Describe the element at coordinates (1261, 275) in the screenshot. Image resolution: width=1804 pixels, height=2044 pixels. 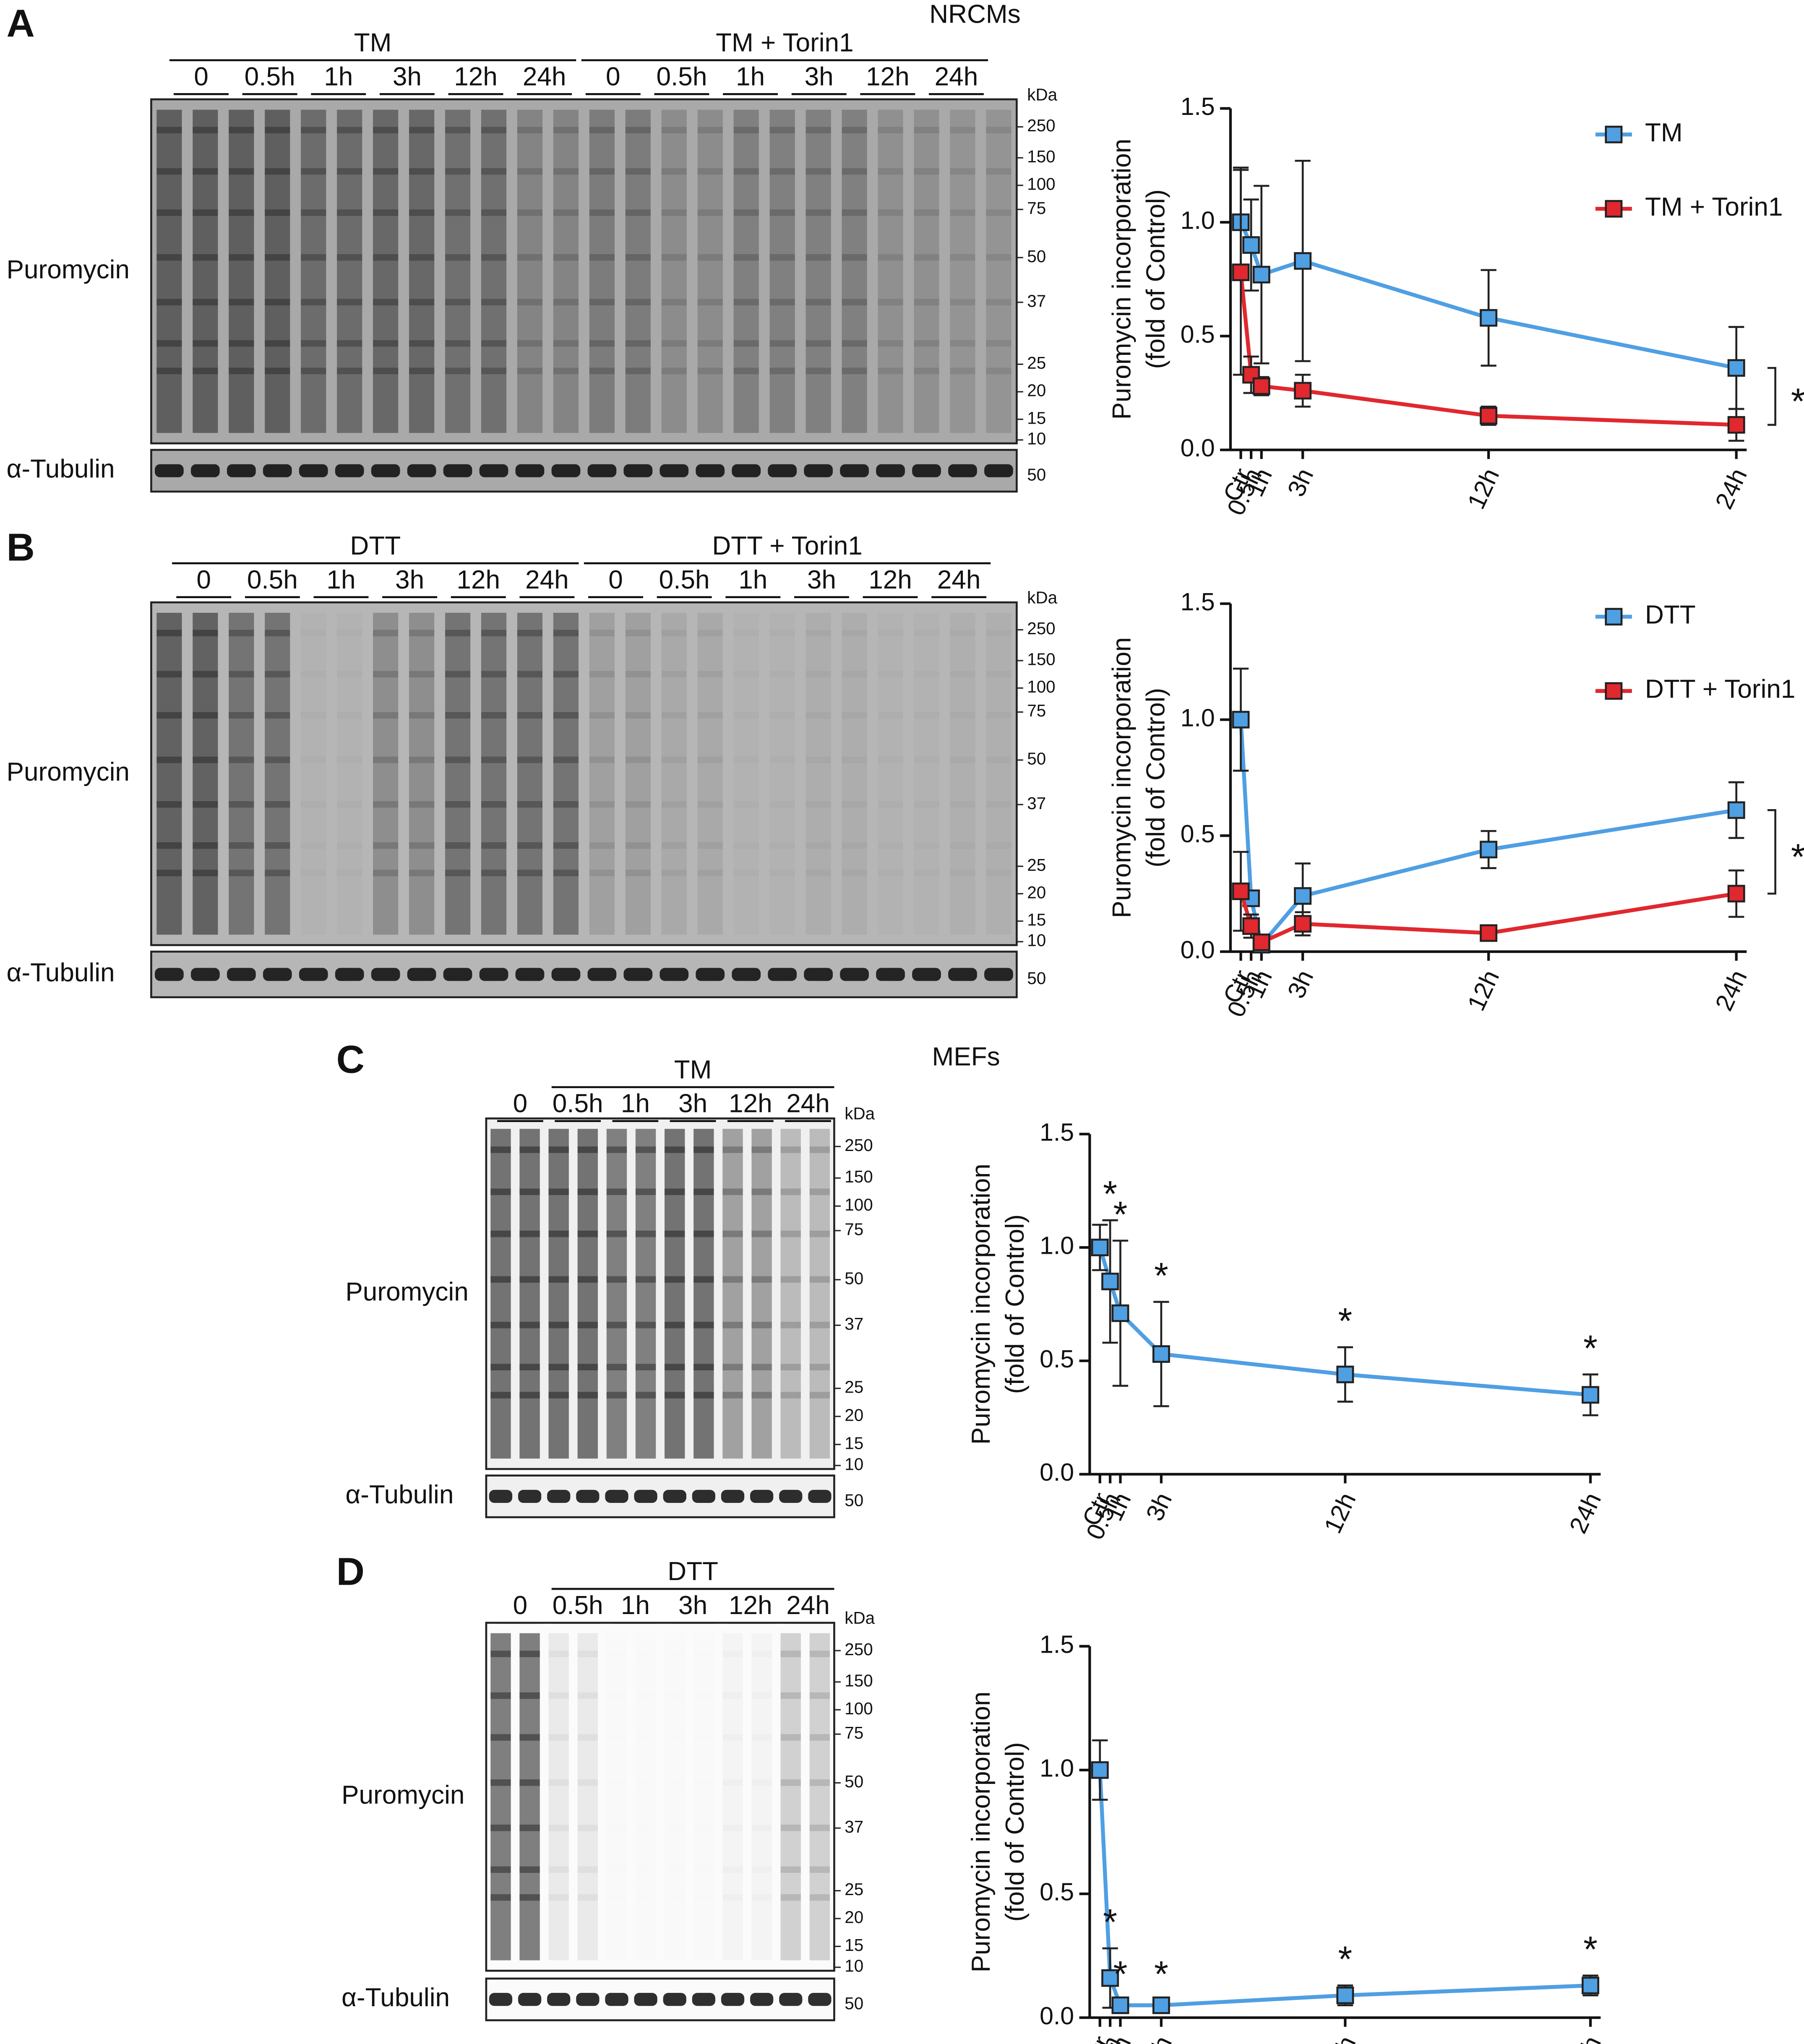
I see `data-point` at that location.